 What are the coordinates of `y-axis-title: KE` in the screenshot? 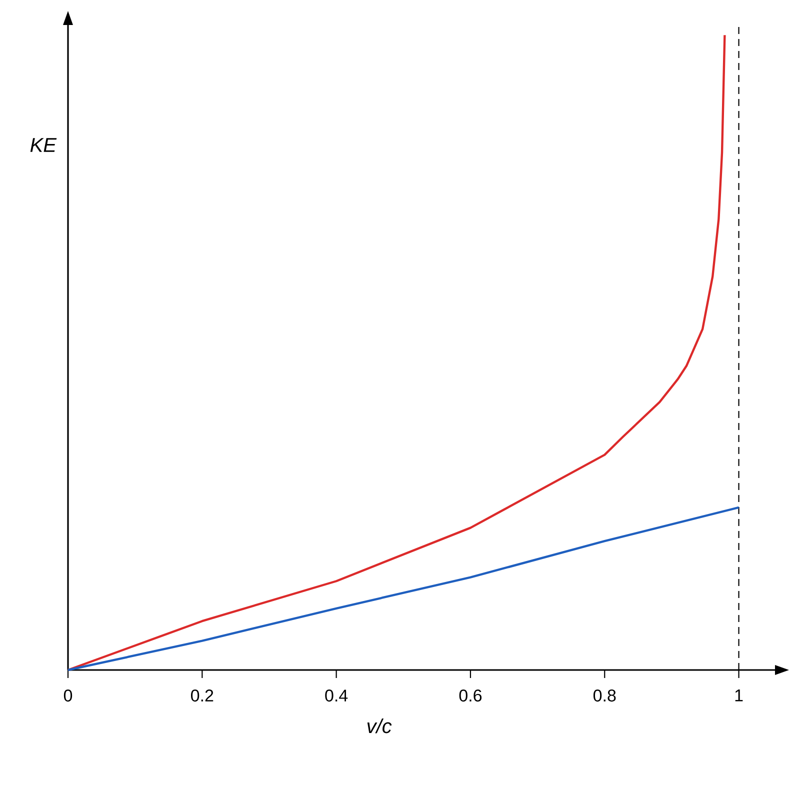 It's located at (43, 145).